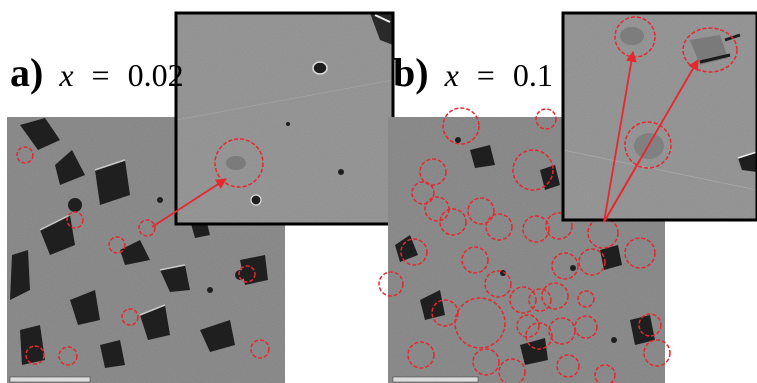  Describe the element at coordinates (435, 379) in the screenshot. I see `panel-b-scale-bar` at that location.